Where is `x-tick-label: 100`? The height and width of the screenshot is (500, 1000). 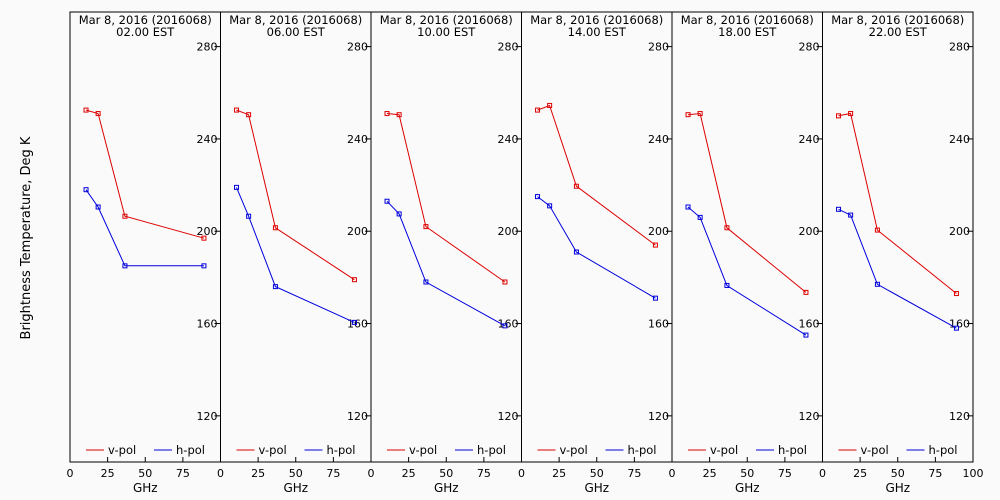 x-tick-label: 100 is located at coordinates (973, 473).